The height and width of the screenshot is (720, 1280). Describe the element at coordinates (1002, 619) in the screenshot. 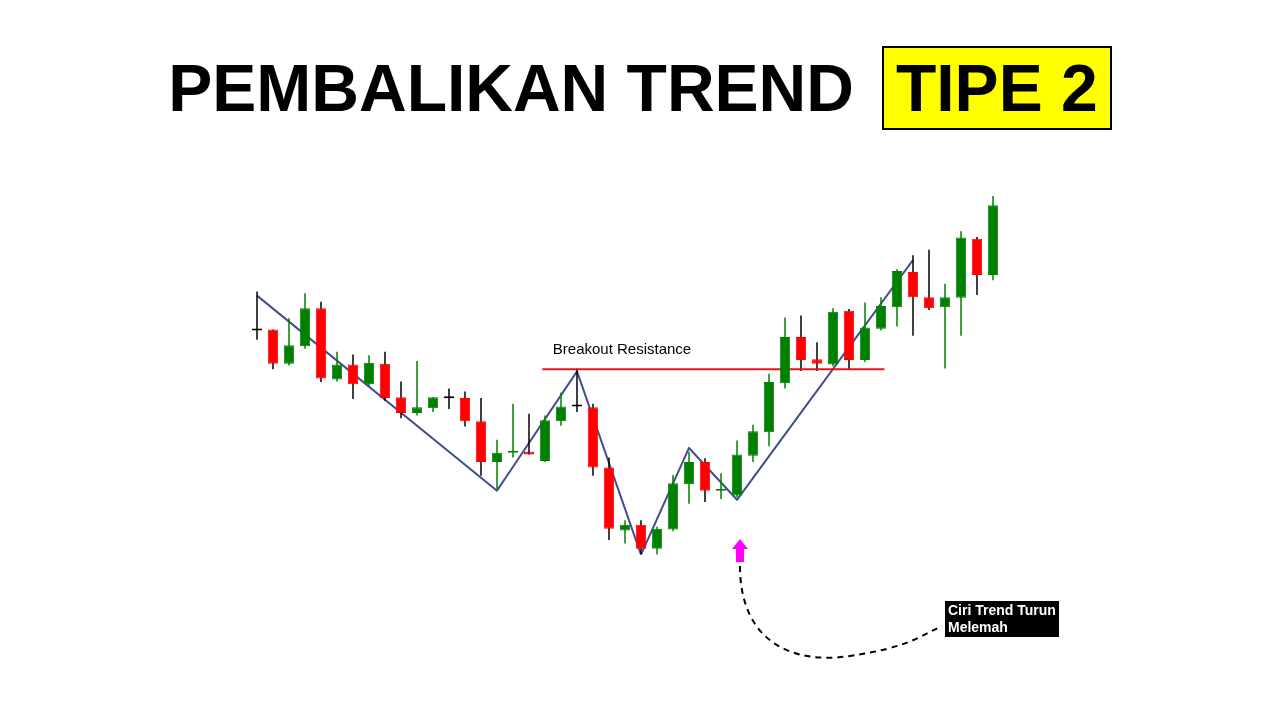

I see `text: Ciri Trend Turun Melemah` at that location.